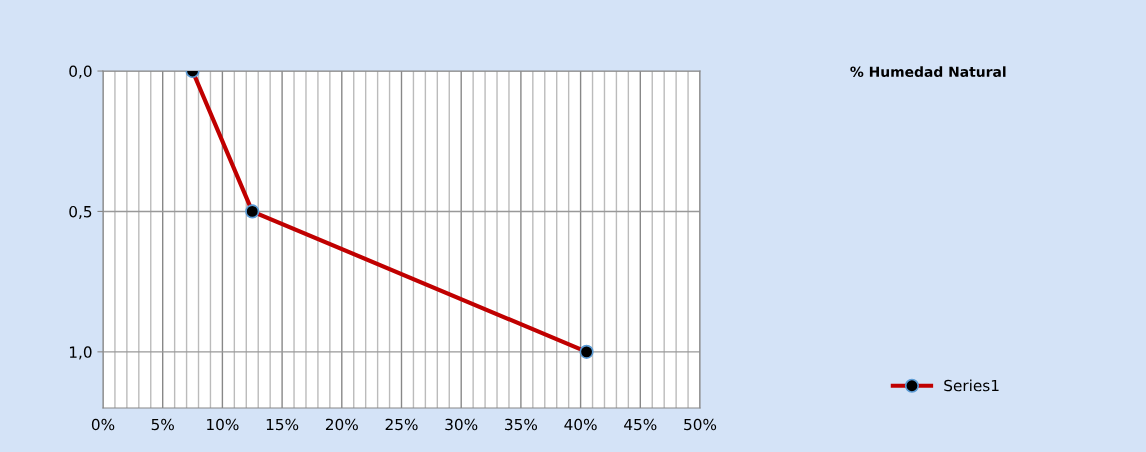 Image resolution: width=1146 pixels, height=452 pixels. I want to click on x-tick-label: 0%, so click(103, 424).